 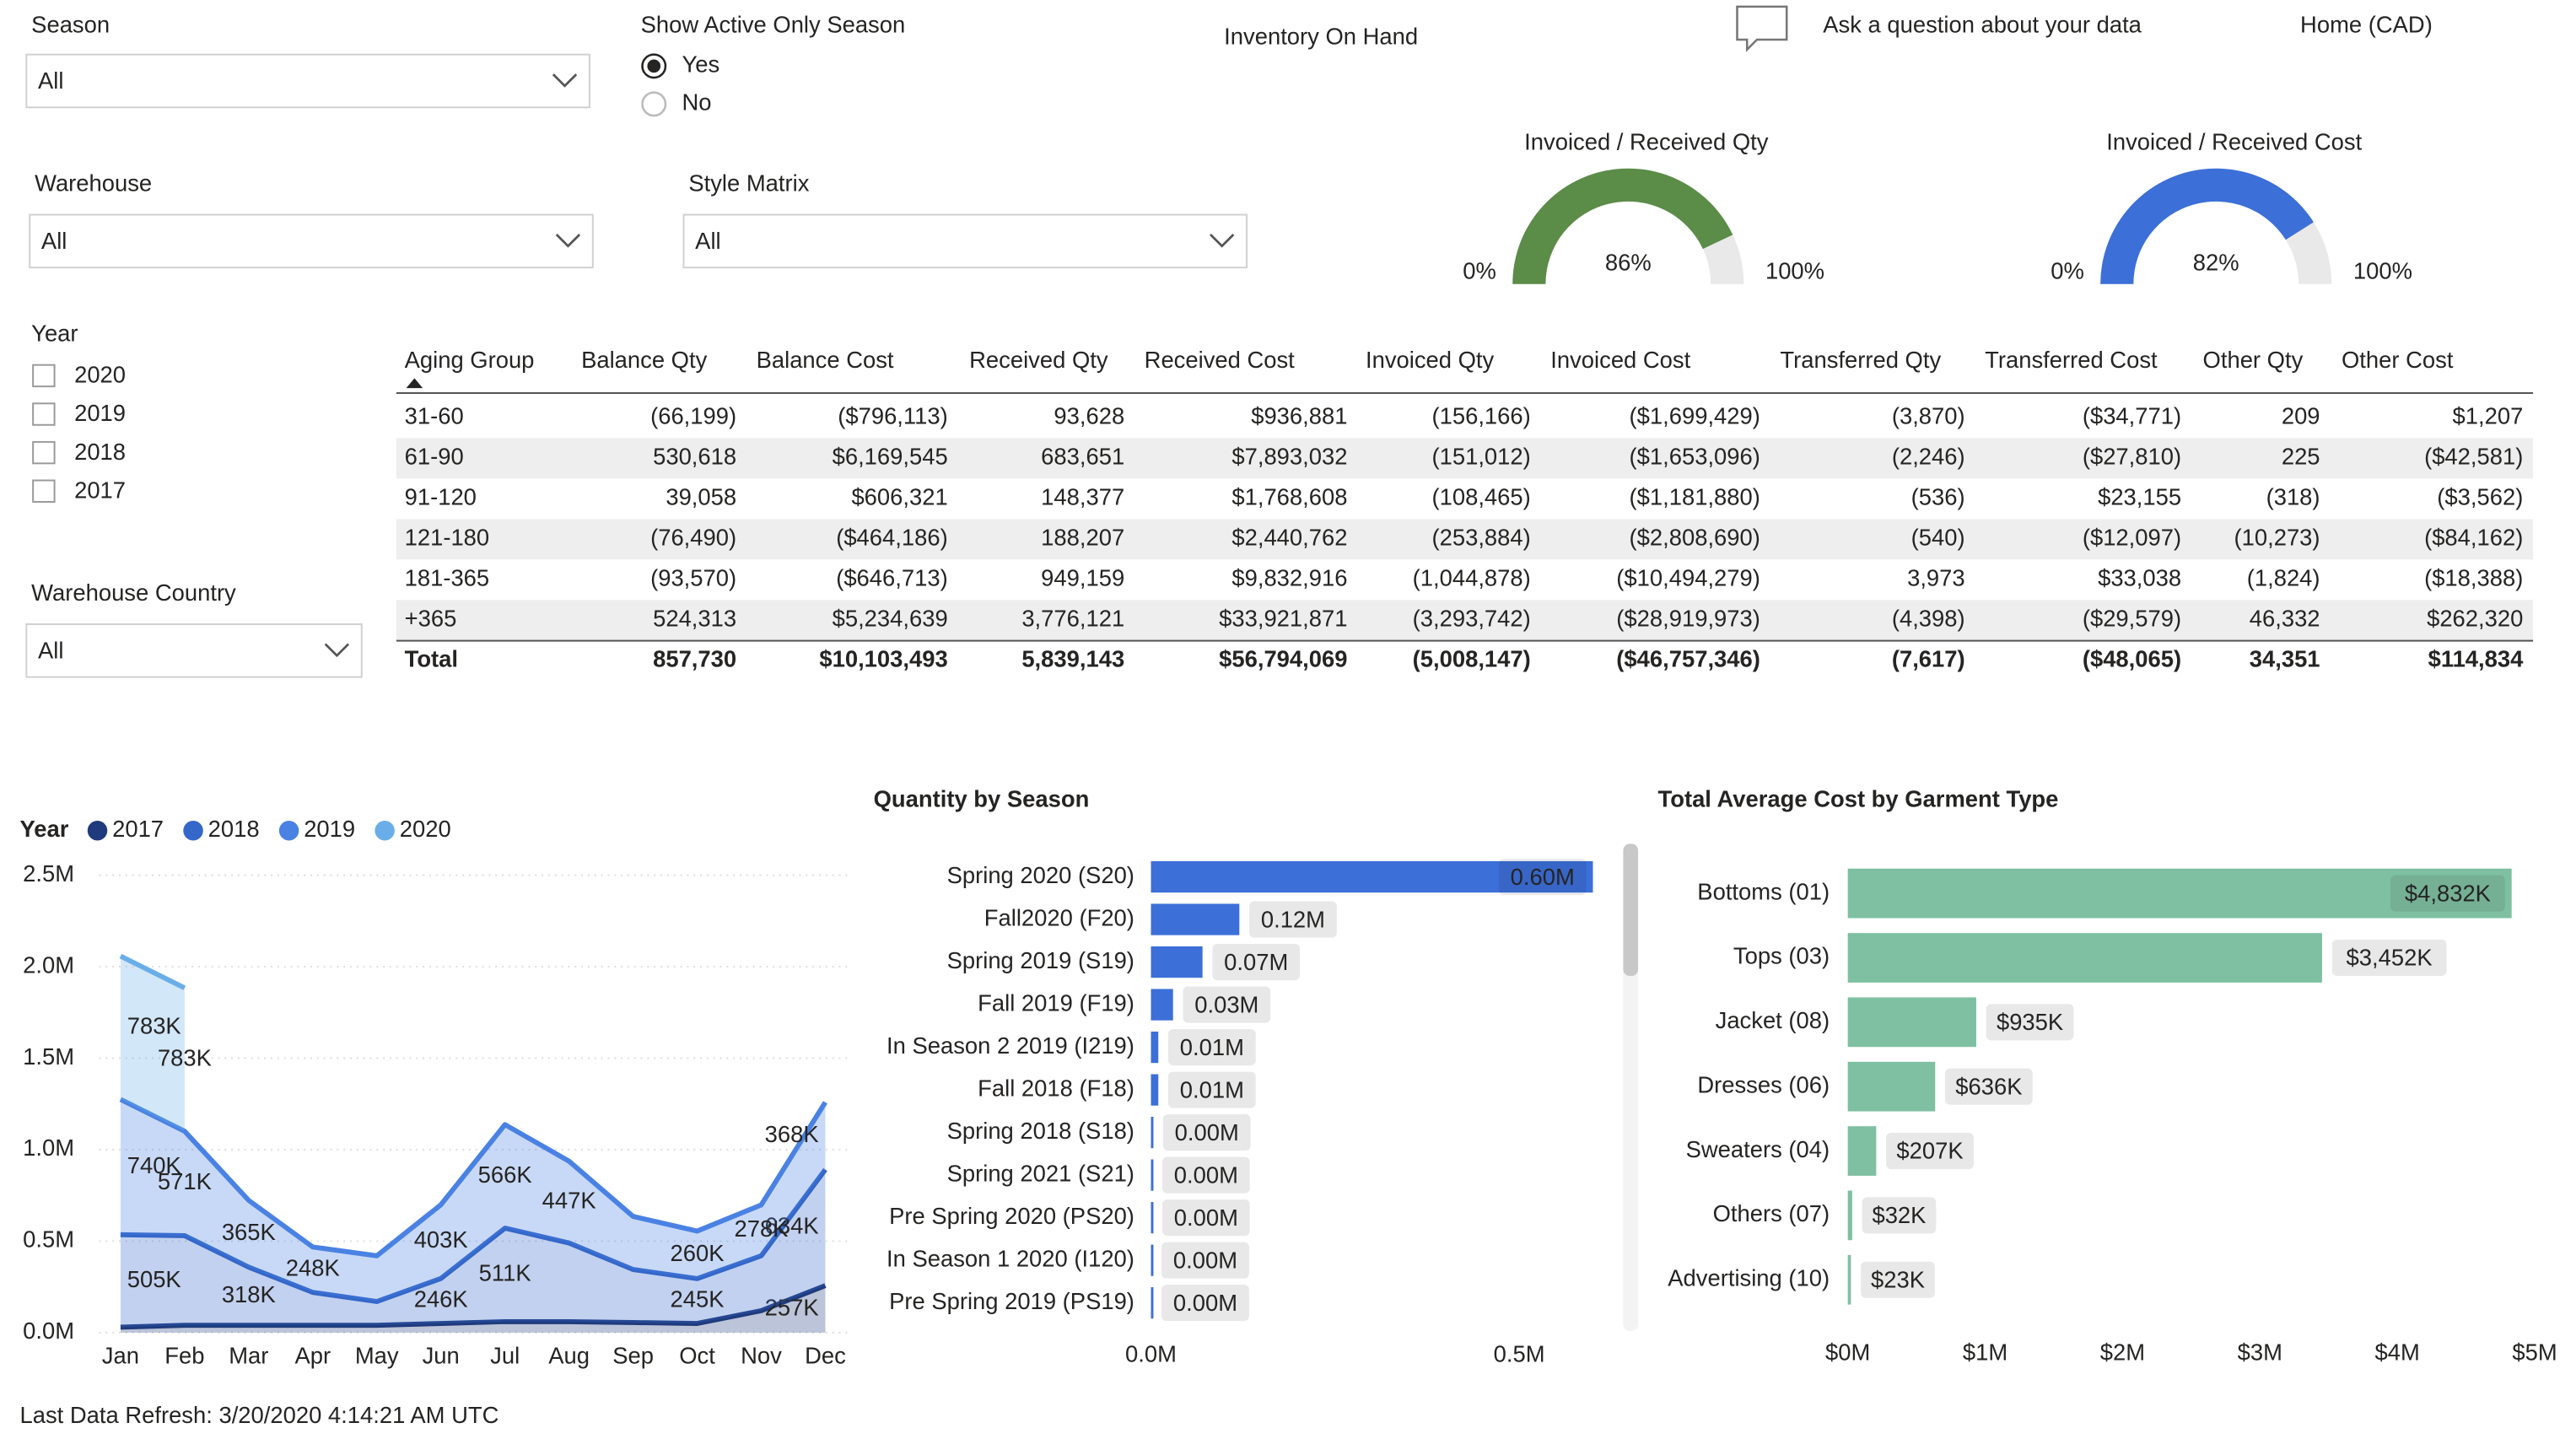 I want to click on legend-dot, so click(x=97, y=831).